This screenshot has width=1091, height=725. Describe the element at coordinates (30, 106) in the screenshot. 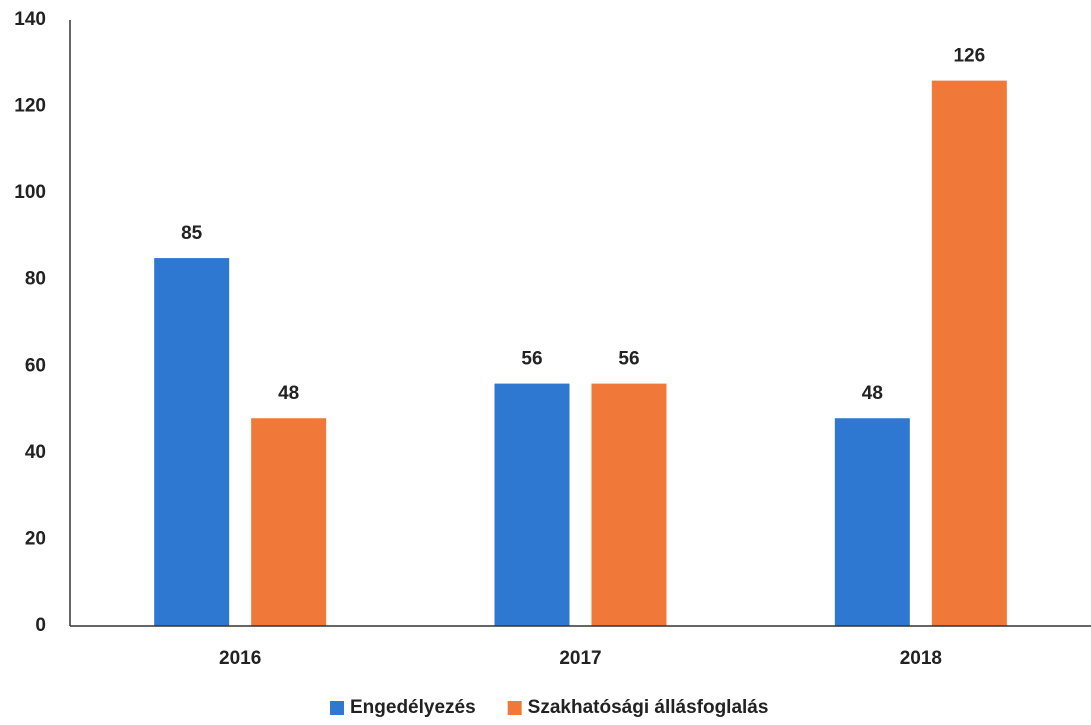

I see `y-tick-label: 120` at that location.